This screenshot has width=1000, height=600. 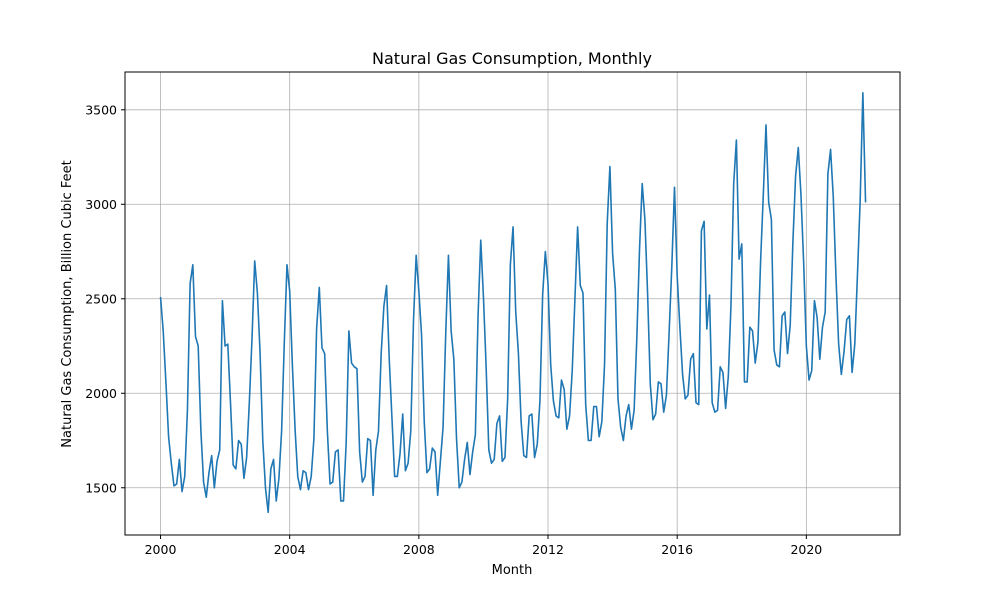 What do you see at coordinates (419, 549) in the screenshot?
I see `x-tick-label: 2008` at bounding box center [419, 549].